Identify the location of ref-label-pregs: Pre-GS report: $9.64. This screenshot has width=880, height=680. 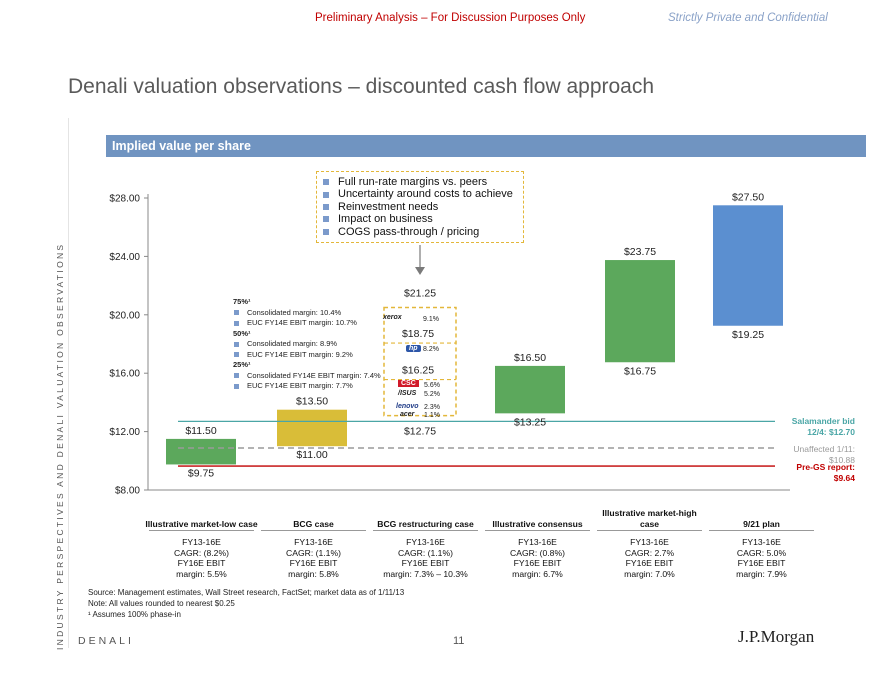
(825, 472).